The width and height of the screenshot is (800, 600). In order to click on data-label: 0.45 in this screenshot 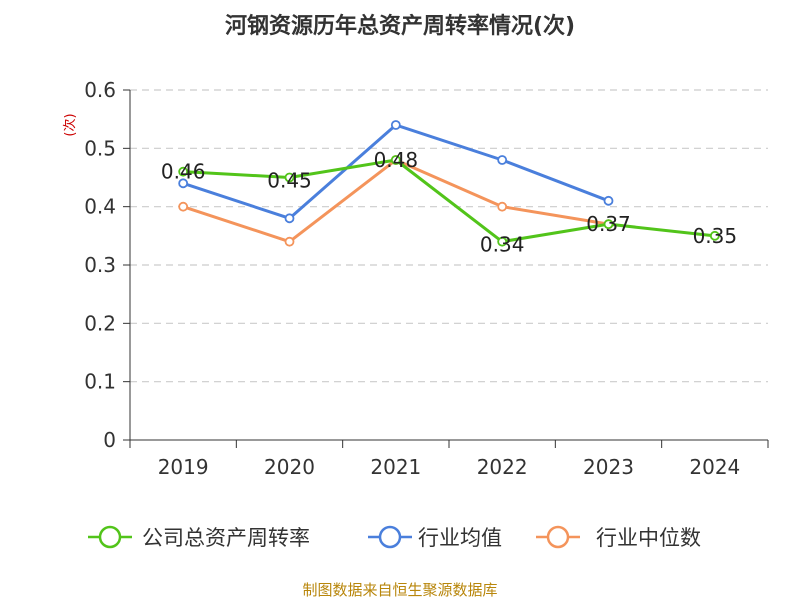, I will do `click(289, 181)`.